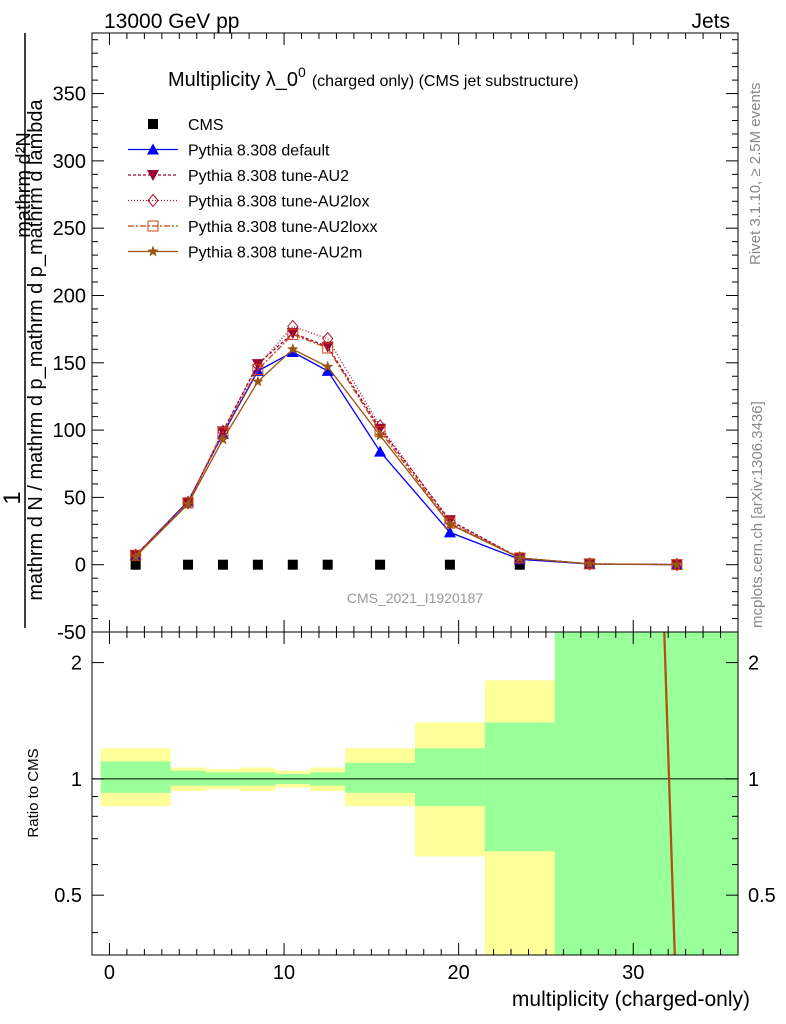  I want to click on legend-label: Pythia 8.308 default, so click(259, 151).